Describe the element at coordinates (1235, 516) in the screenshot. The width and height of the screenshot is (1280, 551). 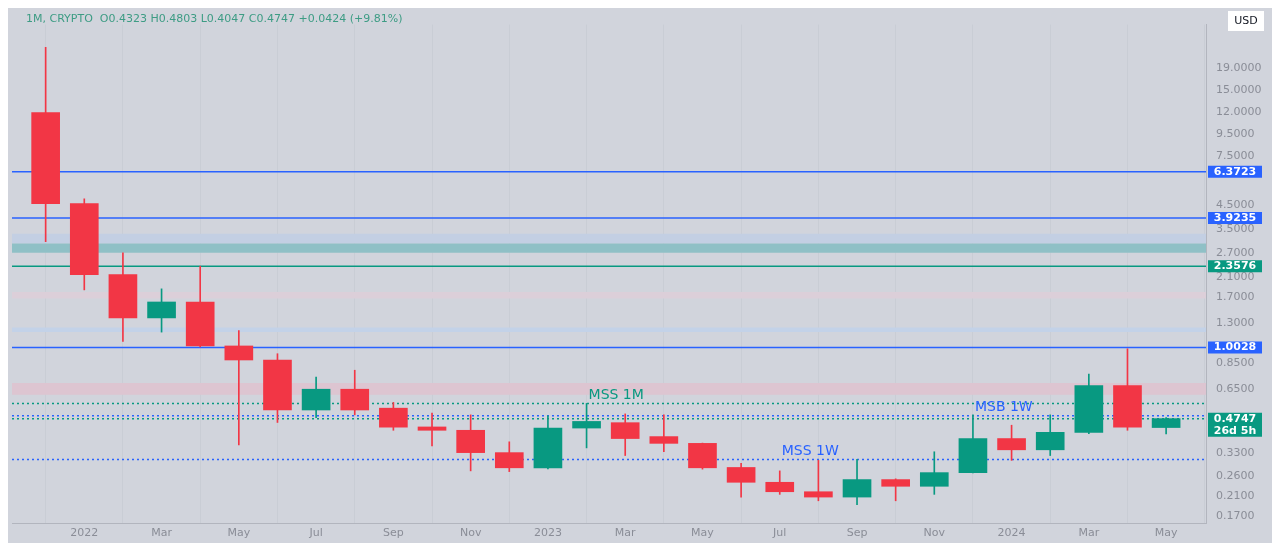
I see `y-tick-label: 0.1700` at that location.